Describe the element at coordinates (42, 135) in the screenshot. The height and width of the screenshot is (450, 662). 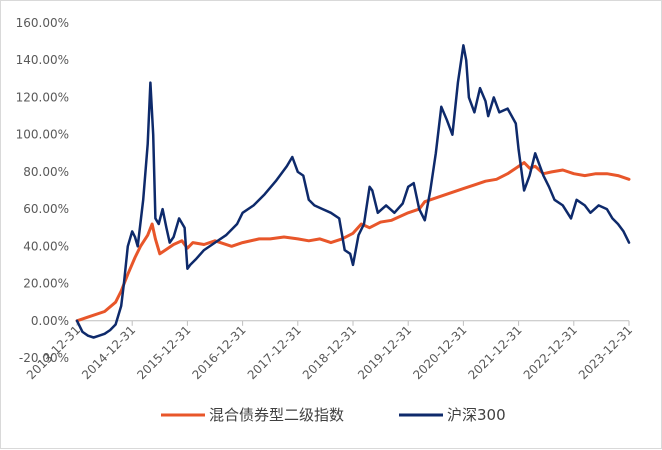
I see `y-tick-label: 100.00%` at that location.